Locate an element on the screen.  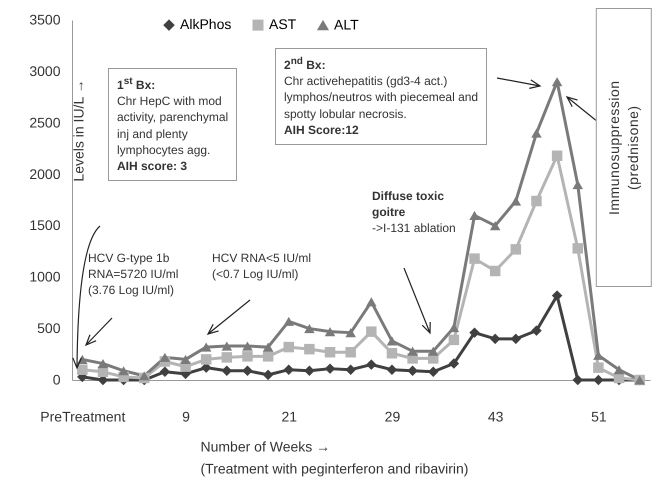
annotation: 1$^{st}$ Bx: Chr HepC with mod activity, parenchymal inj and plenty lymphocytes agg. AIH score: 3 is located at coordinates (172, 124).